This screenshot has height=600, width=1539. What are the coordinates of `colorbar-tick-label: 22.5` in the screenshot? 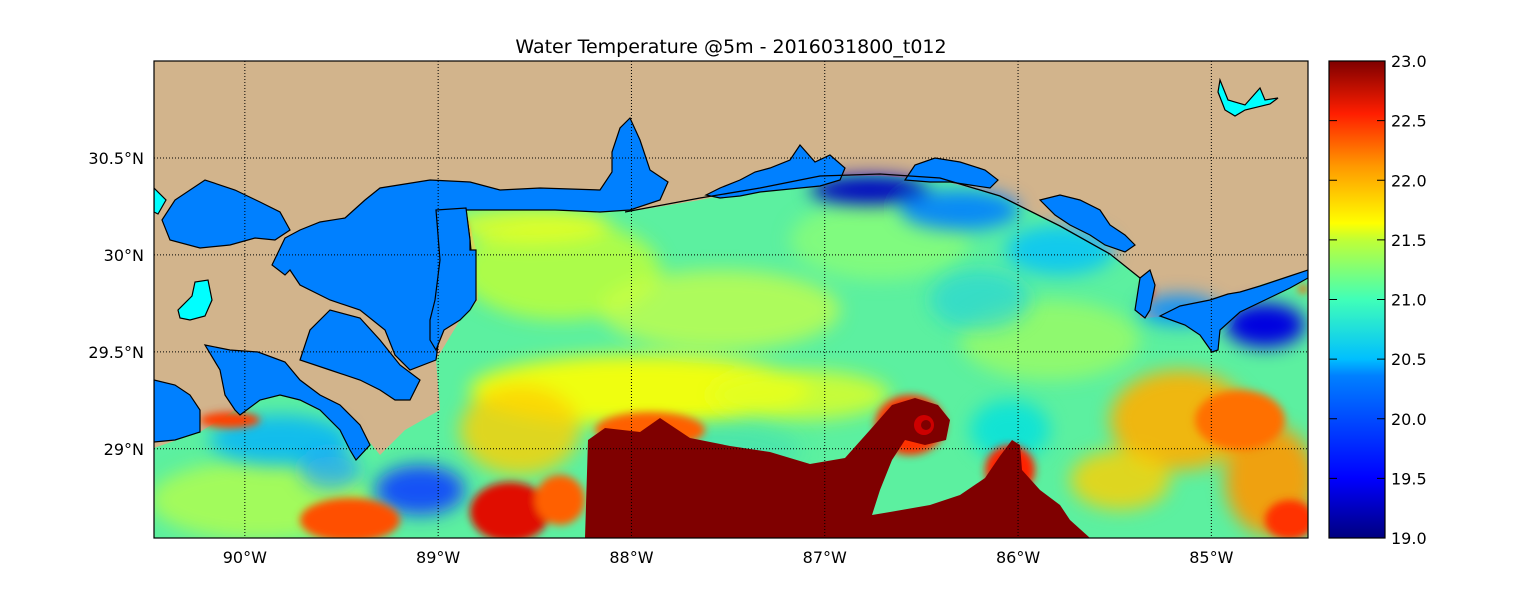 It's located at (1409, 121).